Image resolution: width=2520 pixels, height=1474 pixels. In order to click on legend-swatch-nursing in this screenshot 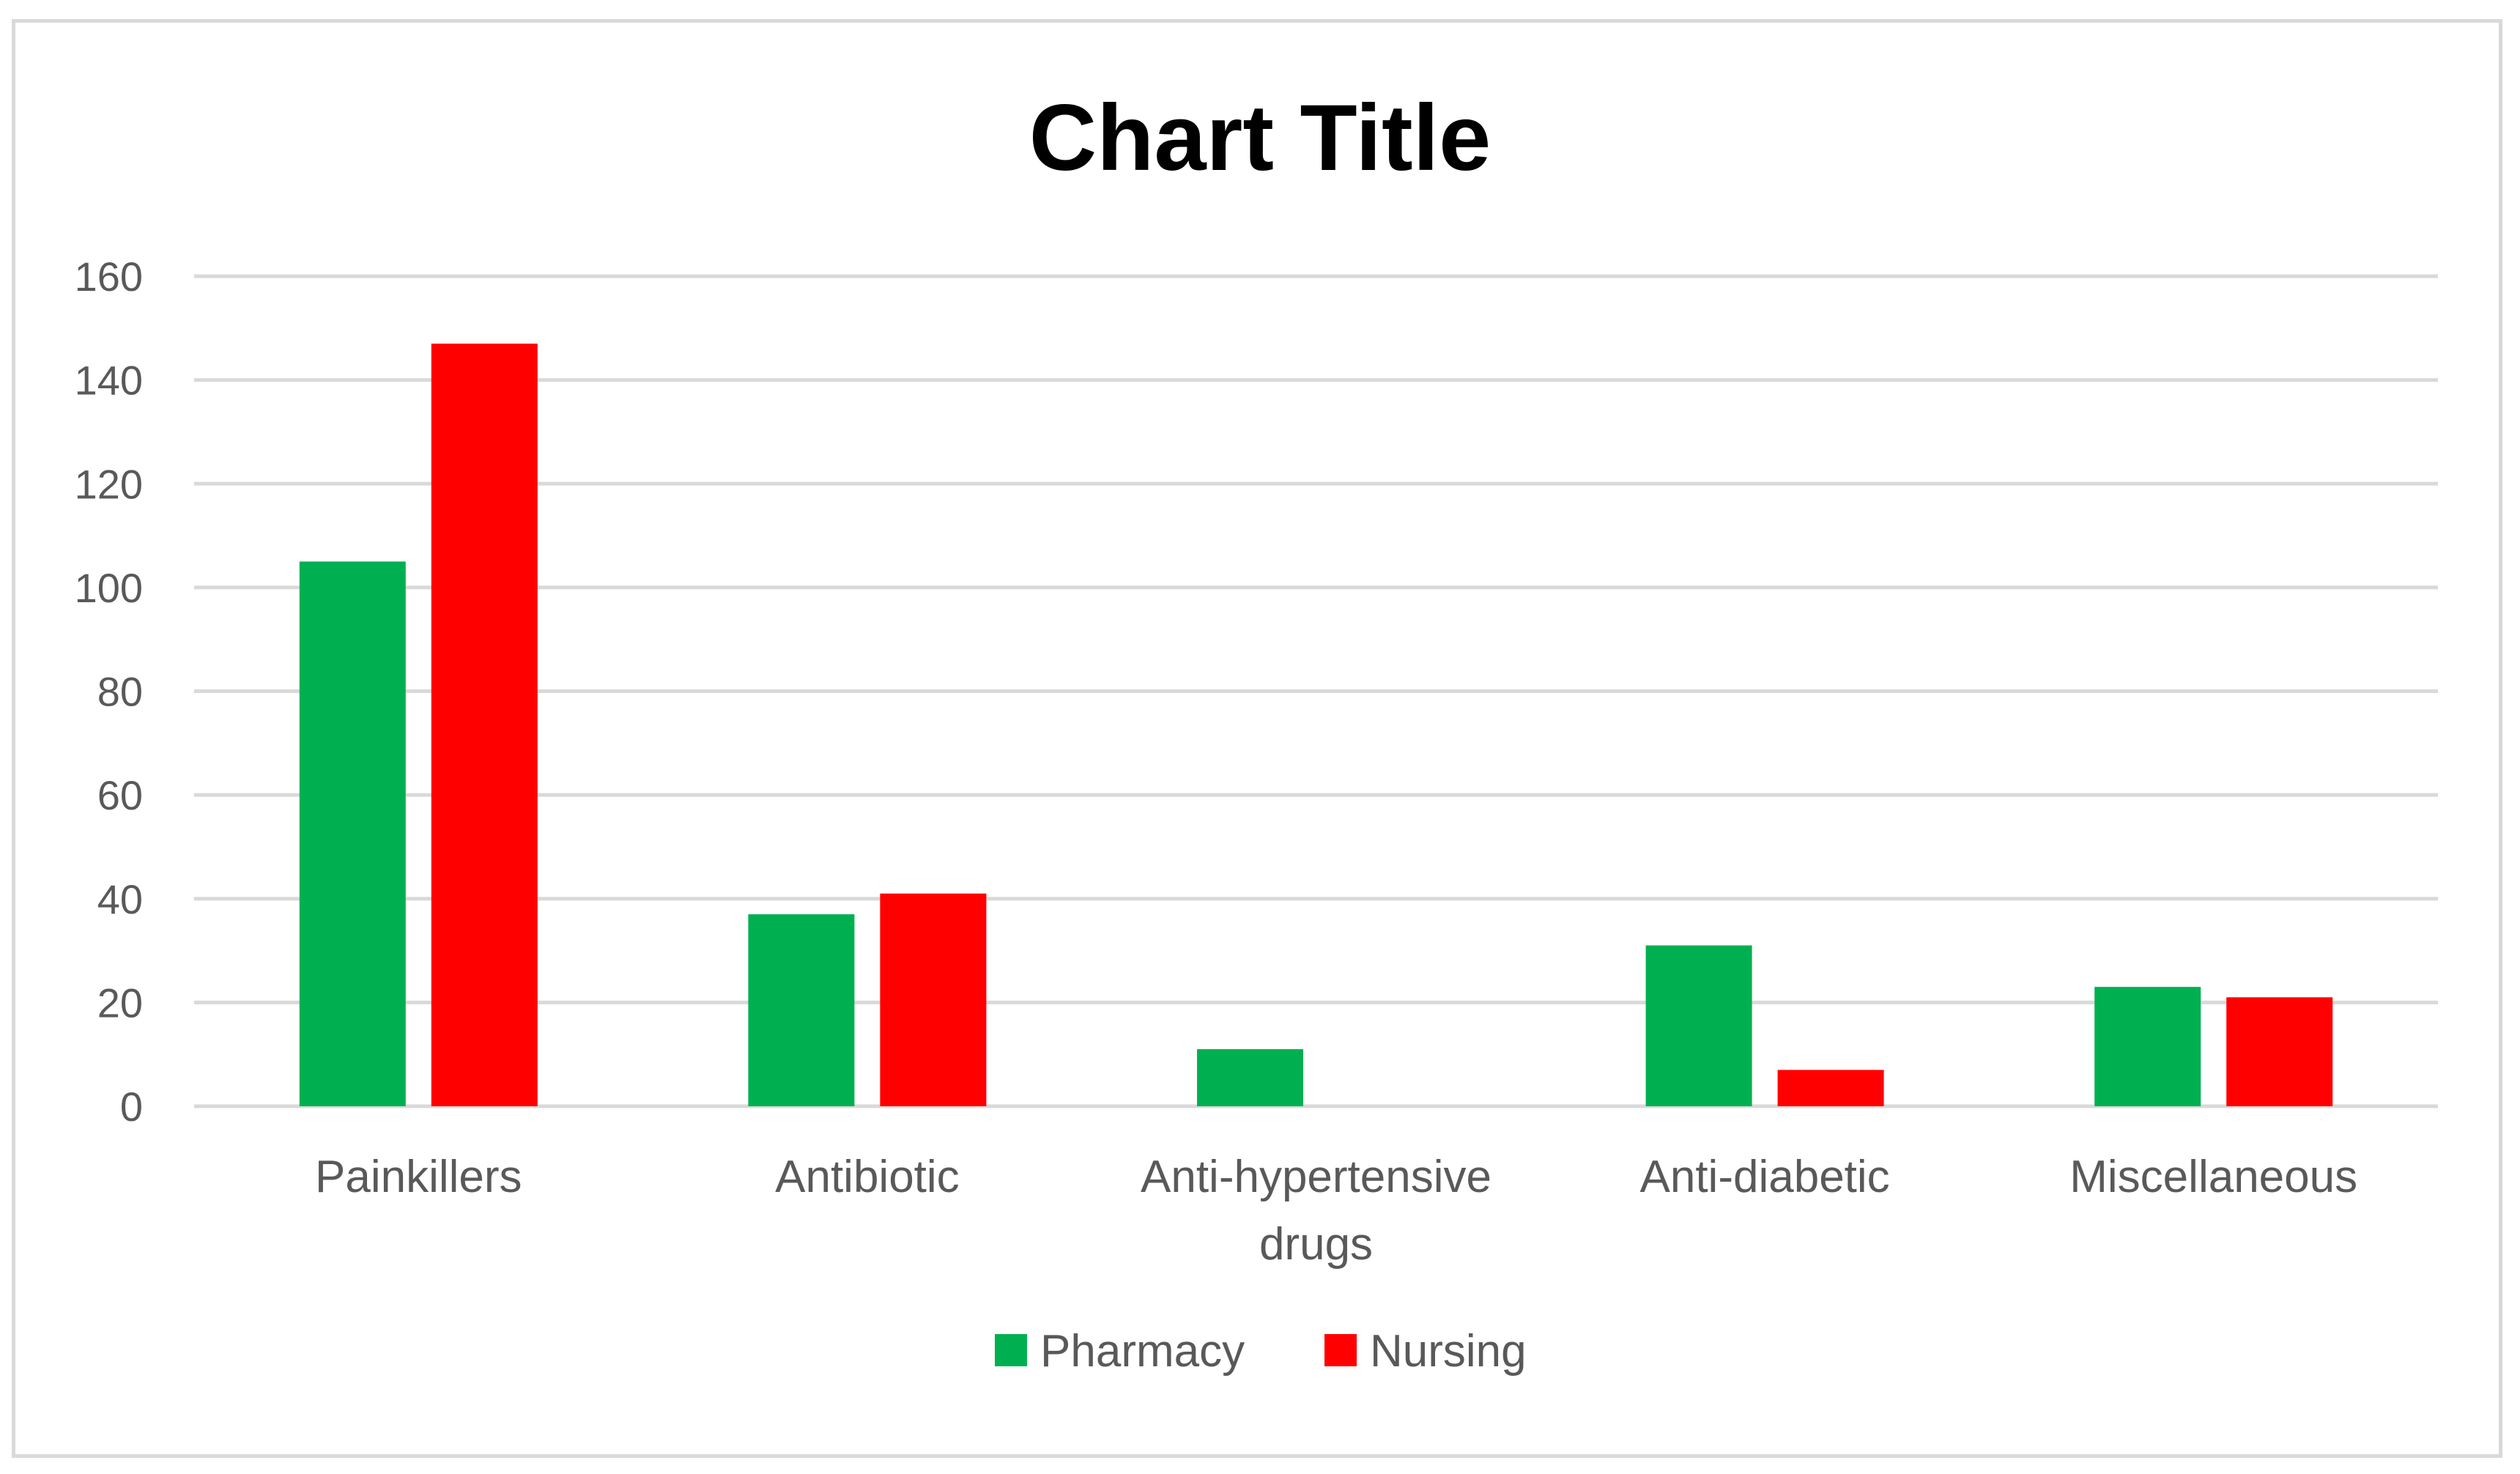, I will do `click(1340, 1350)`.